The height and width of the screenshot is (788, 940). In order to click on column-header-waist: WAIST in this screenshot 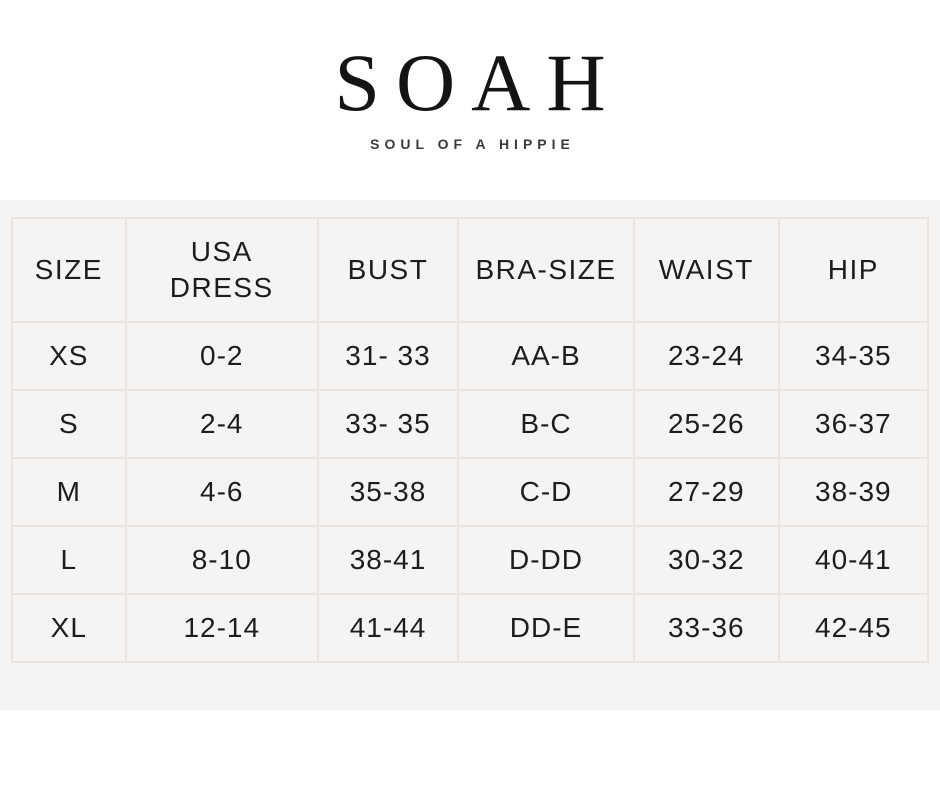, I will do `click(706, 270)`.